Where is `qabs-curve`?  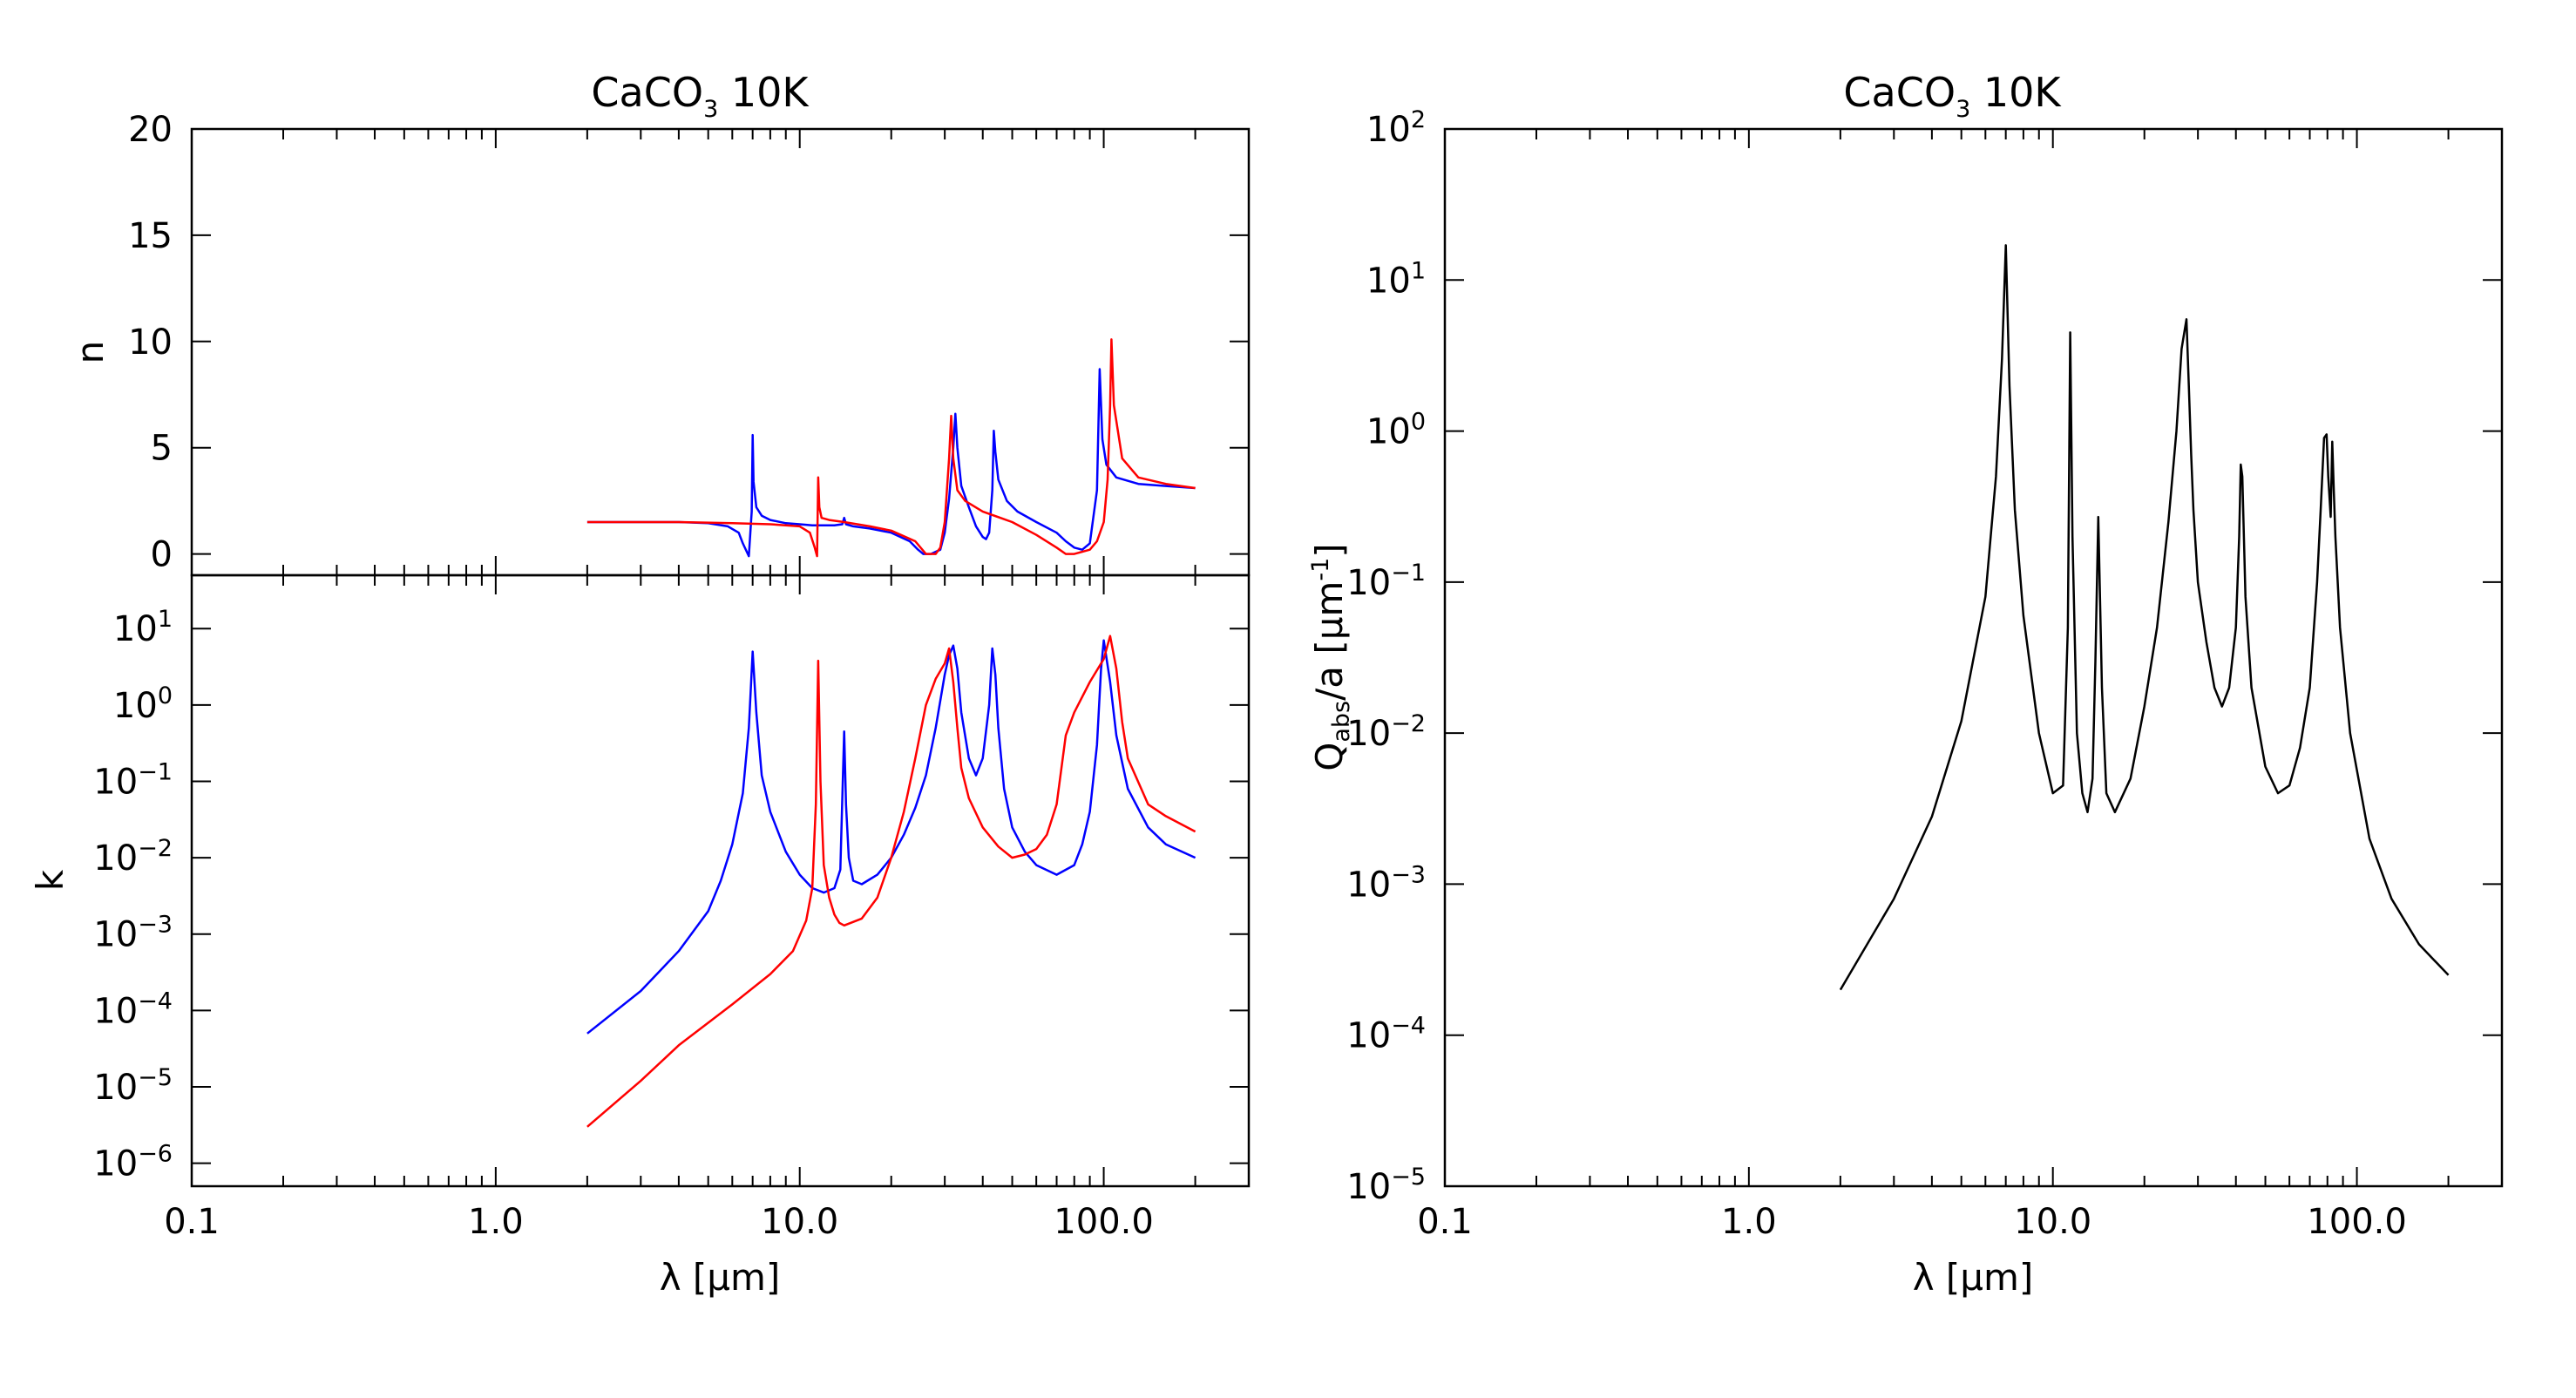
qabs-curve is located at coordinates (2144, 617).